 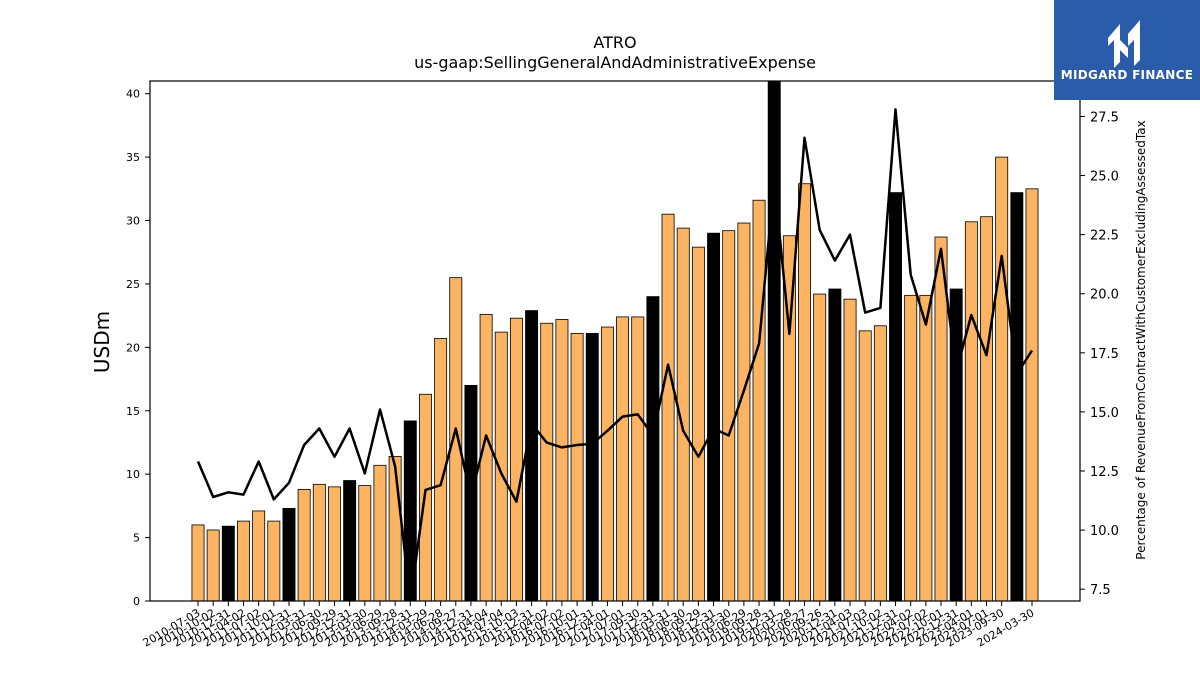 What do you see at coordinates (133, 474) in the screenshot?
I see `y-tick-label: 10` at bounding box center [133, 474].